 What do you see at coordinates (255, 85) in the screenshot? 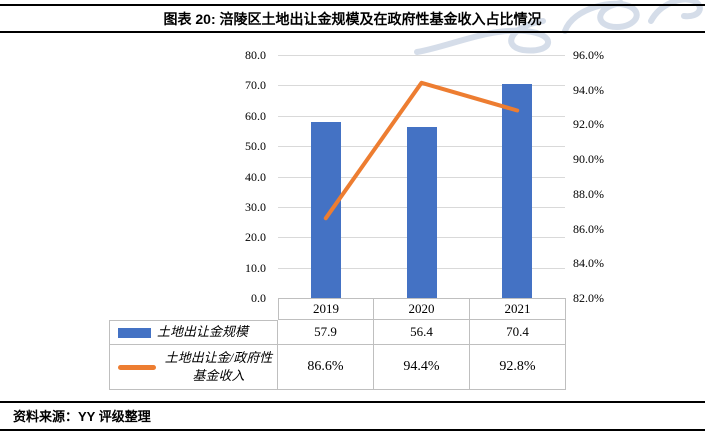
I see `left-axis-tick: 70.0` at bounding box center [255, 85].